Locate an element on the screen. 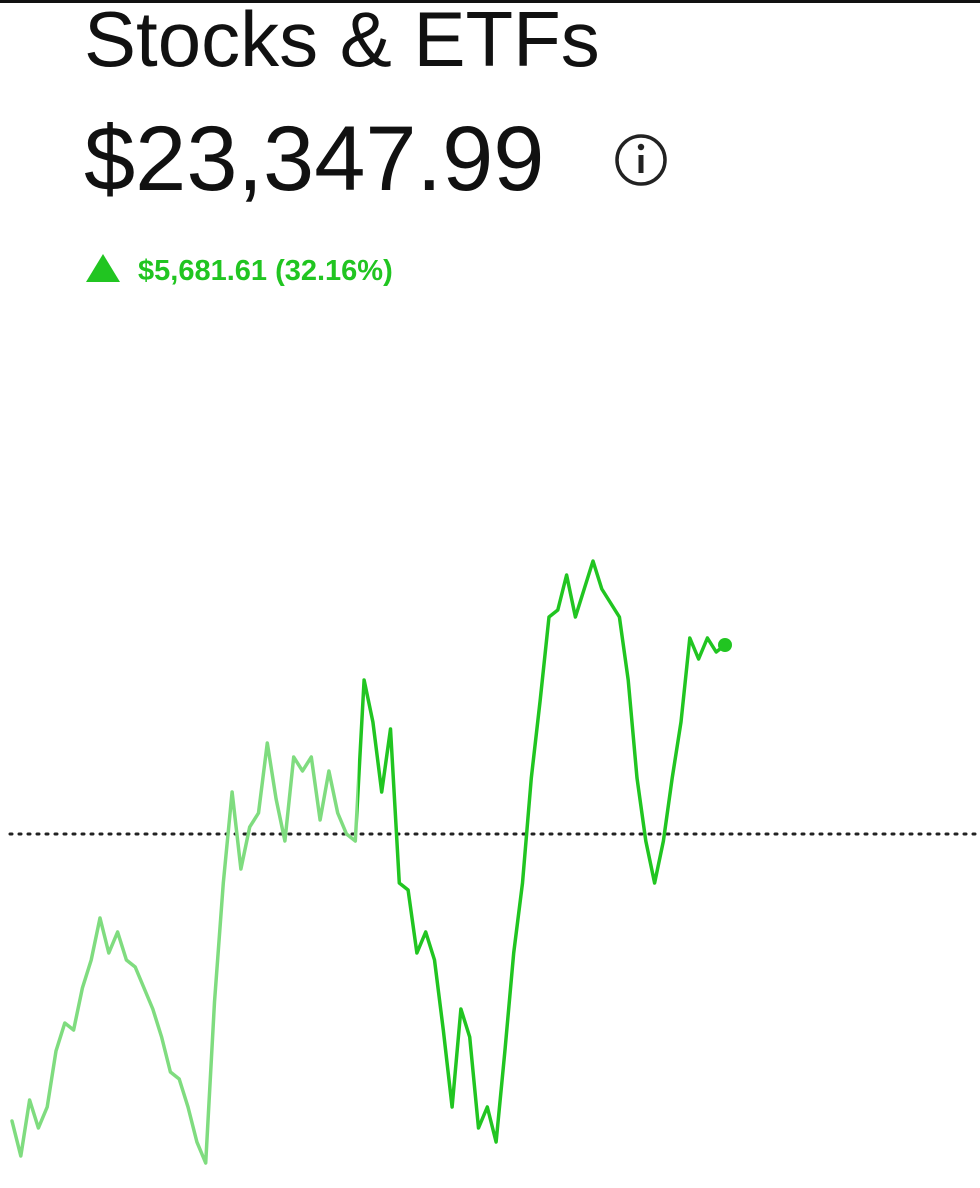 The height and width of the screenshot is (1188, 980). info-icon is located at coordinates (641, 160).